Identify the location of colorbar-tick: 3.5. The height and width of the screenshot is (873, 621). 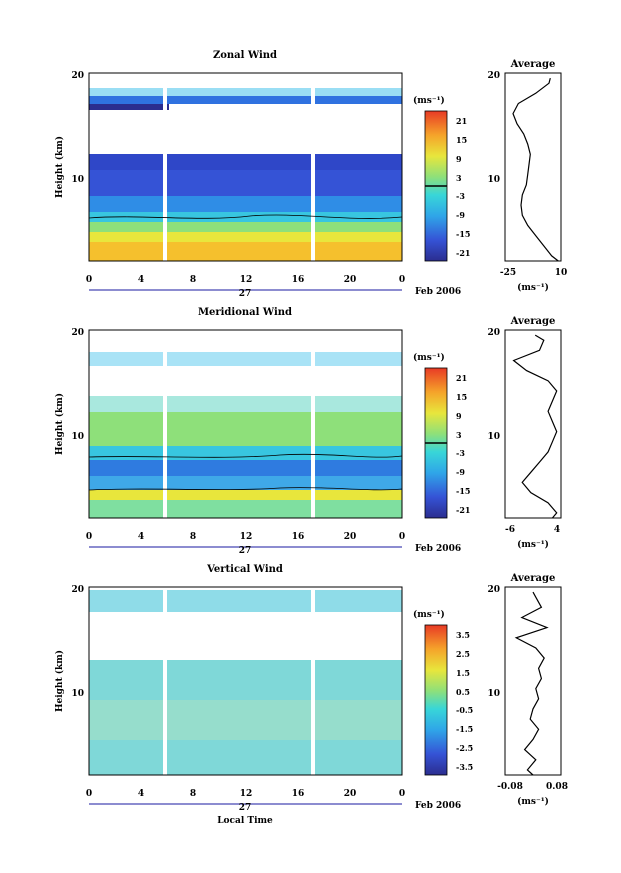
(463, 635).